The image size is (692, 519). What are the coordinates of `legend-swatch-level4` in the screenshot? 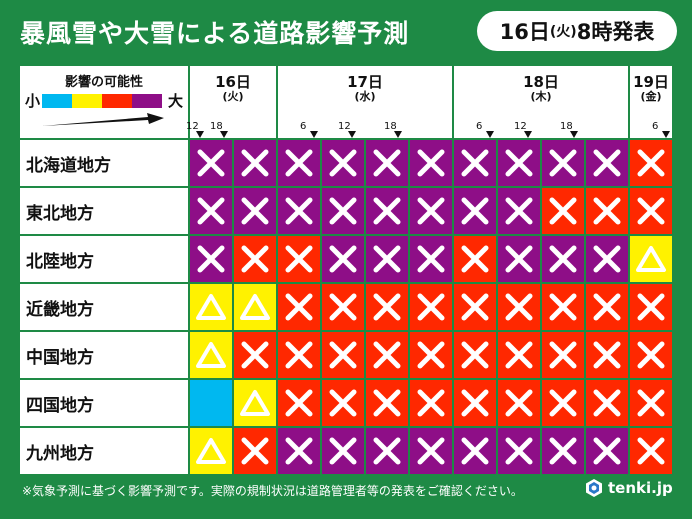 It's located at (147, 101).